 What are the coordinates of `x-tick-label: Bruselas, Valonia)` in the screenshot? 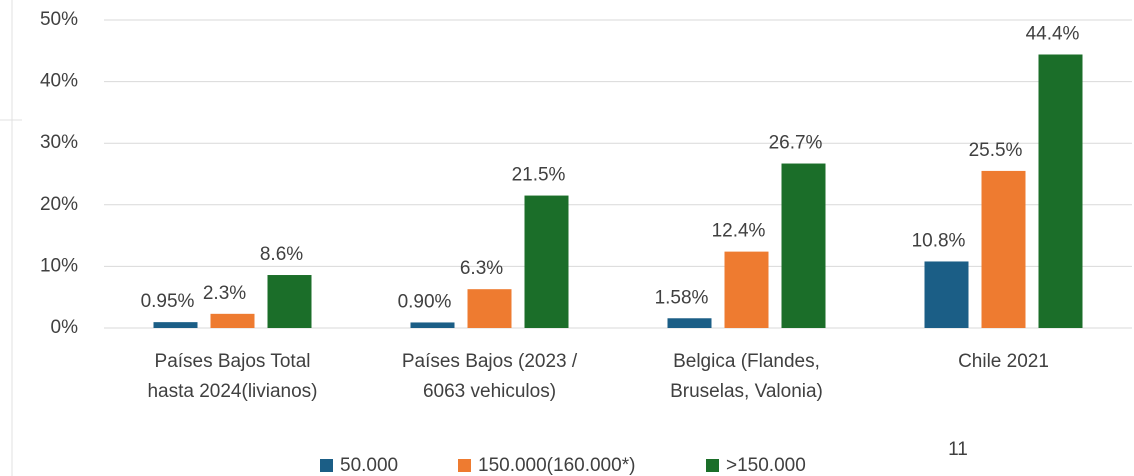 It's located at (746, 391).